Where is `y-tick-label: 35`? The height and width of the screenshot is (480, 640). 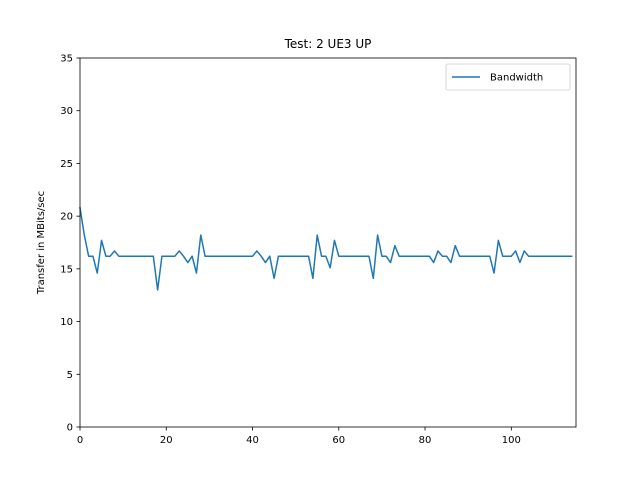 y-tick-label: 35 is located at coordinates (66, 59).